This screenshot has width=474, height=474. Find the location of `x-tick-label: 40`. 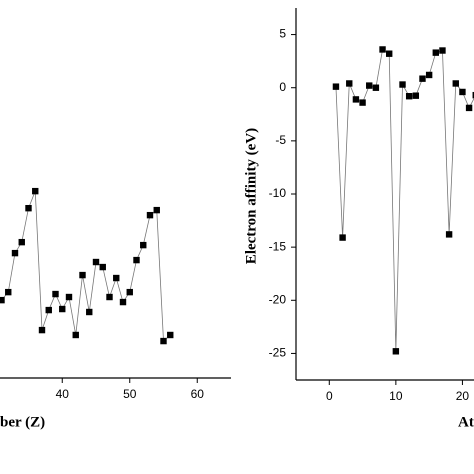

x-tick-label: 40 is located at coordinates (63, 394).